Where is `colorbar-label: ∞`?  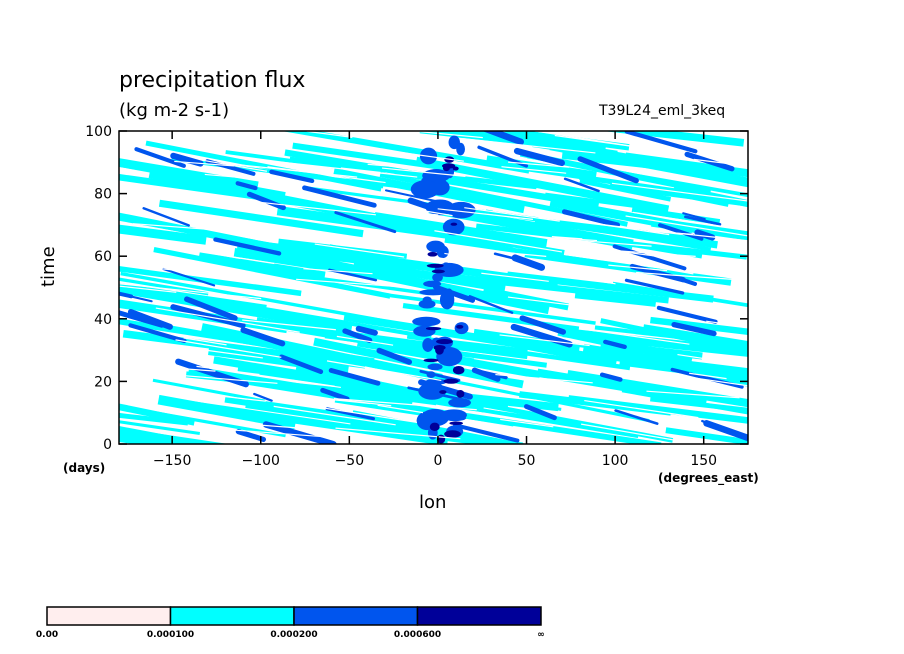 colorbar-label: ∞ is located at coordinates (541, 635).